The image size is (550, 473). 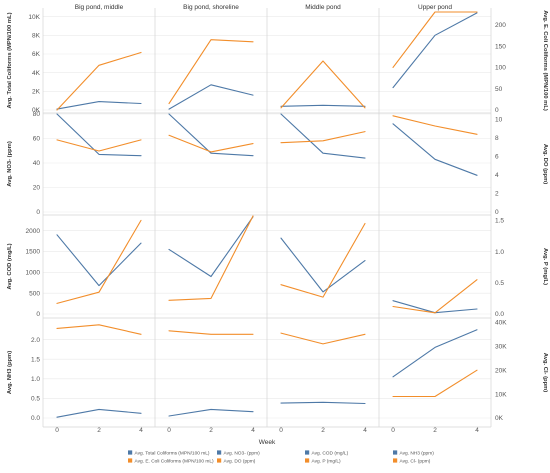 I want to click on series-line-row3-blue-col3, so click(x=323, y=265).